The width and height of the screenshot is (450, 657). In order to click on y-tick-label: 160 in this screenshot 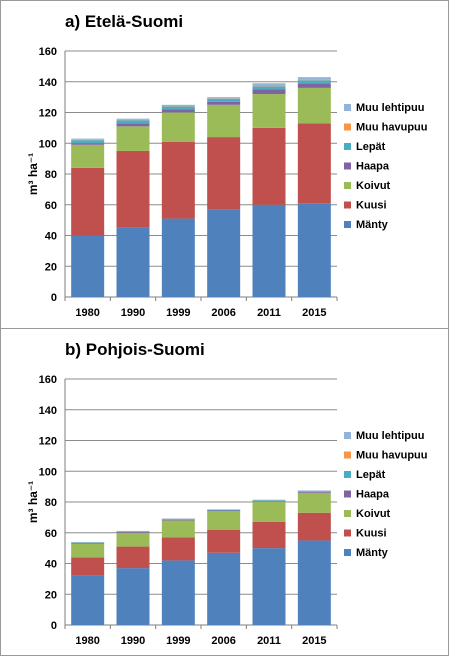, I will do `click(48, 380)`.